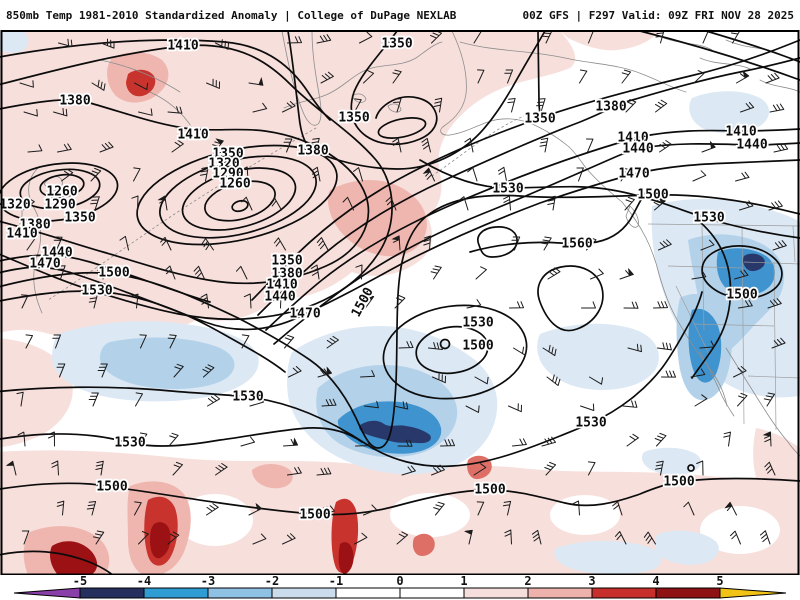 Image resolution: width=800 pixels, height=600 pixels. I want to click on colorbar-tick: -3, so click(208, 581).